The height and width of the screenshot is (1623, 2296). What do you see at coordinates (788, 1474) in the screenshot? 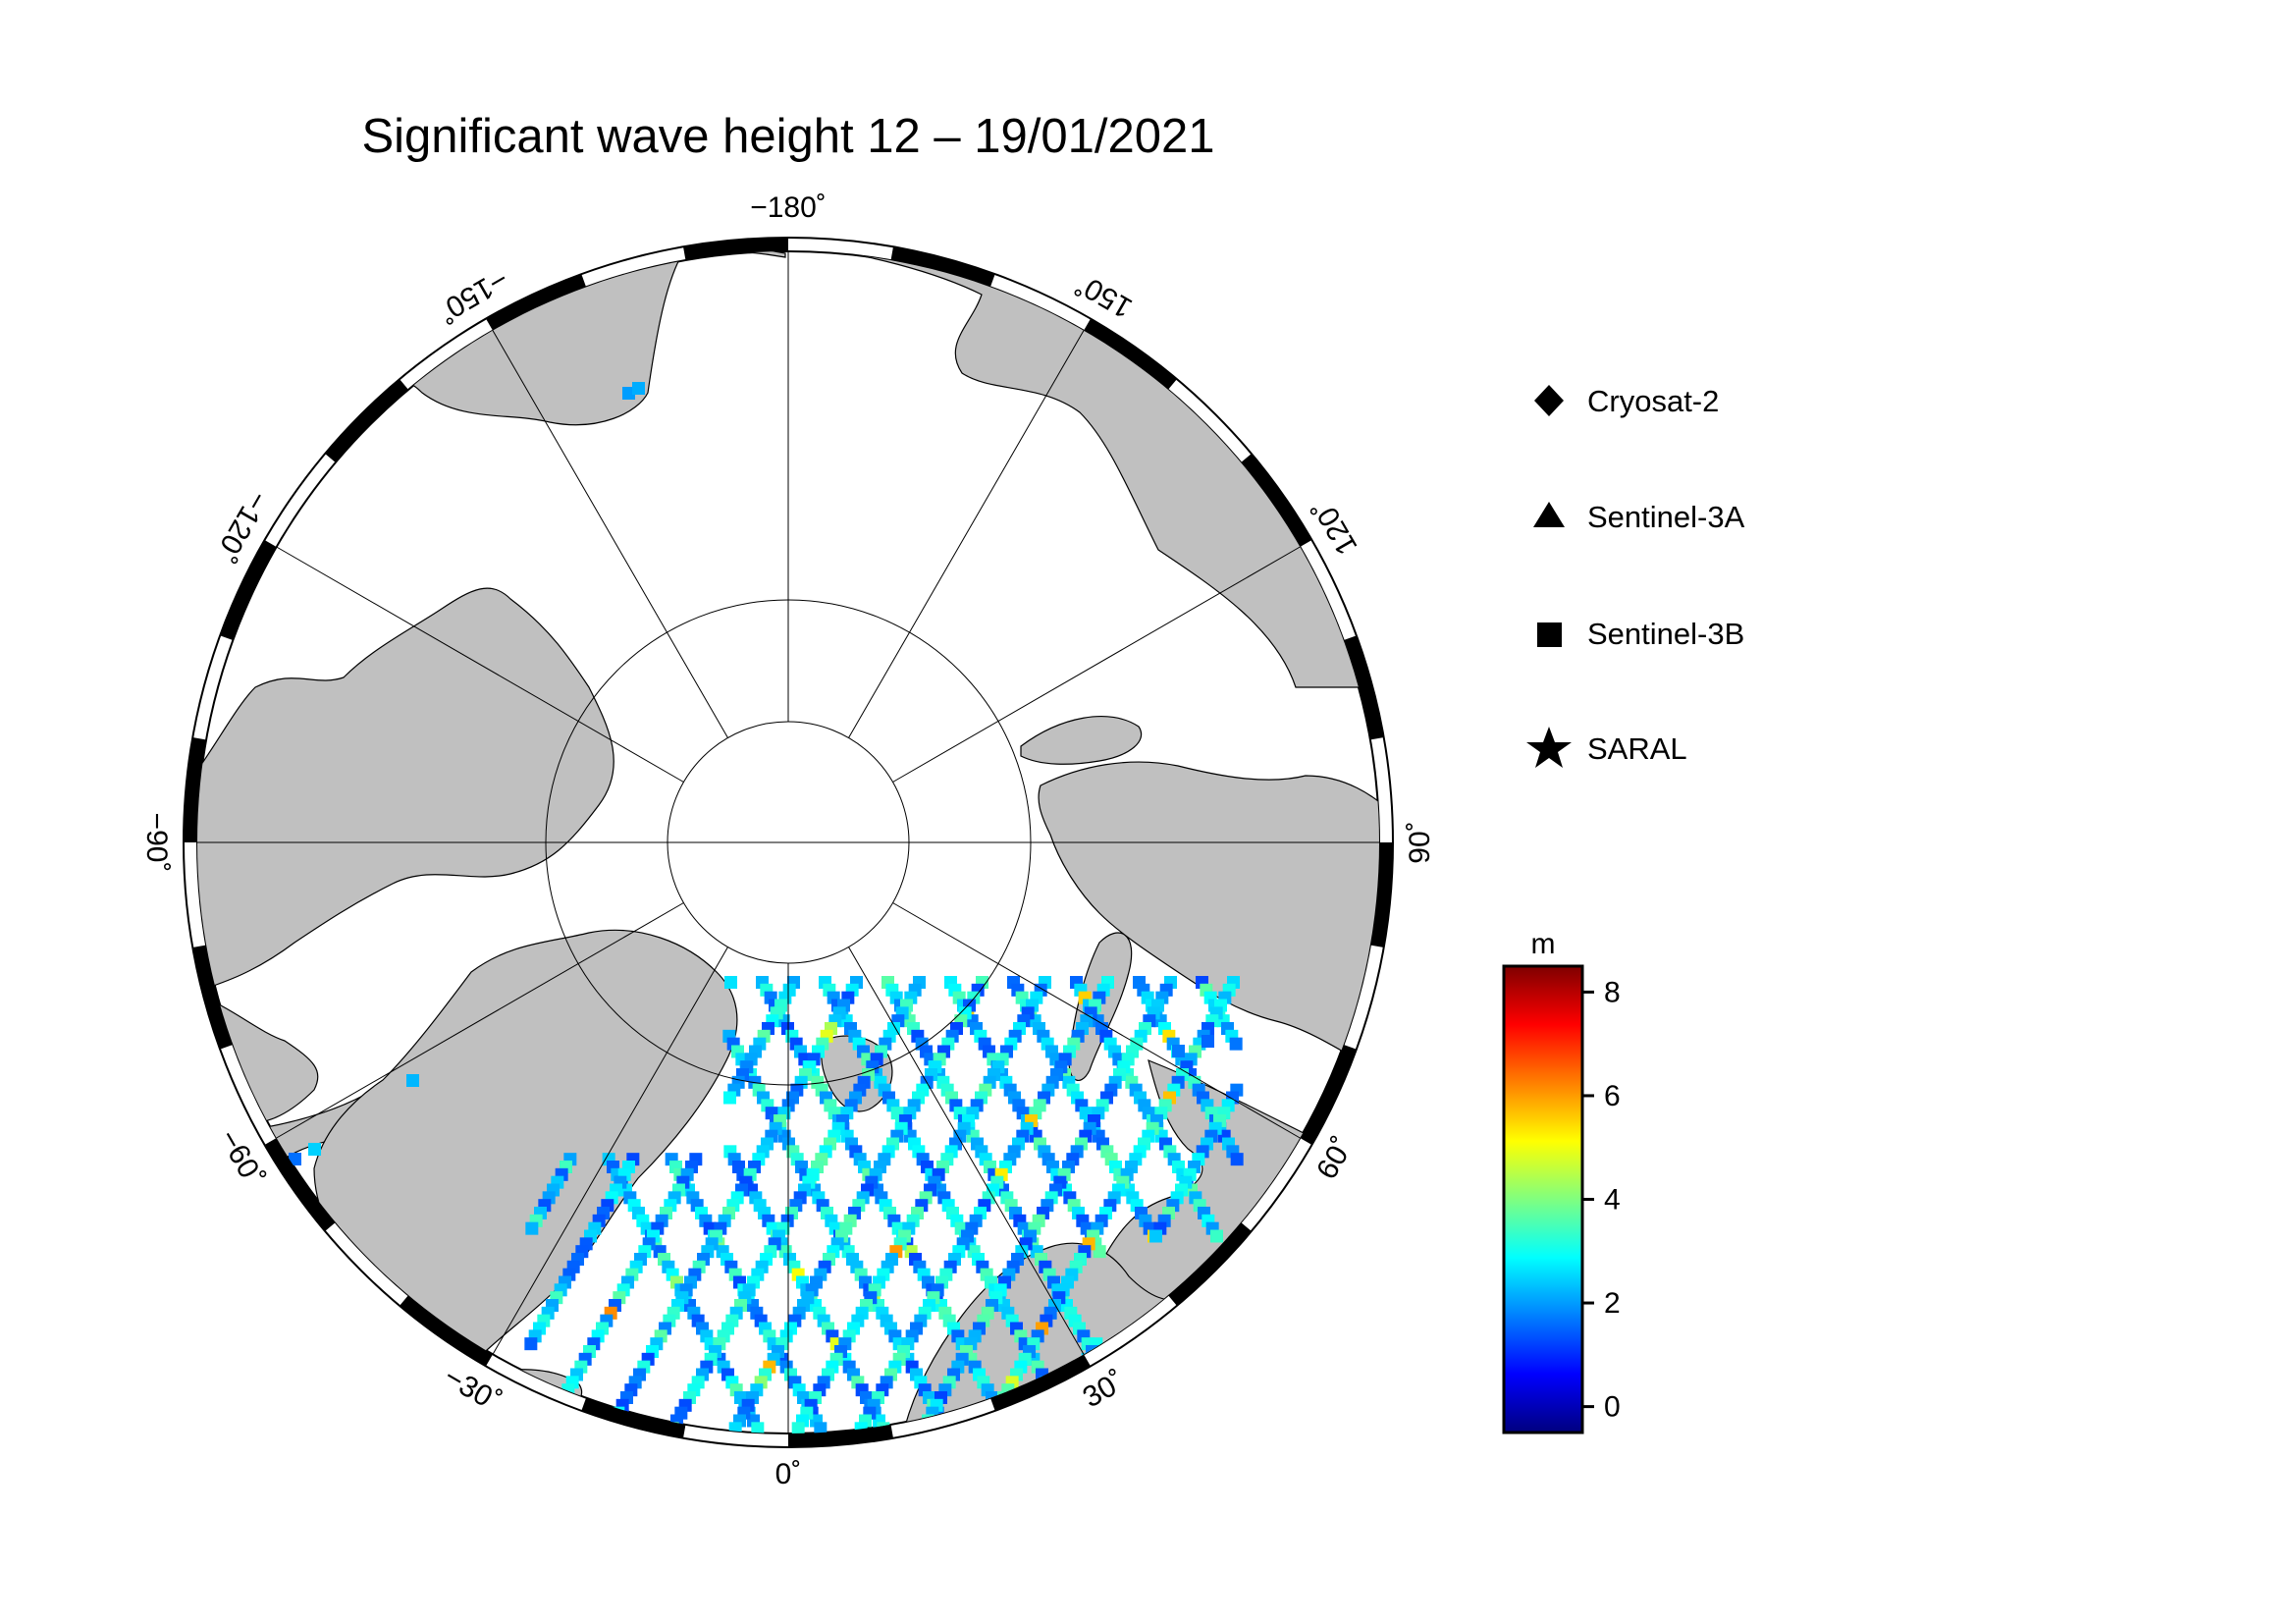
I see `longitude-label: 0˚` at bounding box center [788, 1474].